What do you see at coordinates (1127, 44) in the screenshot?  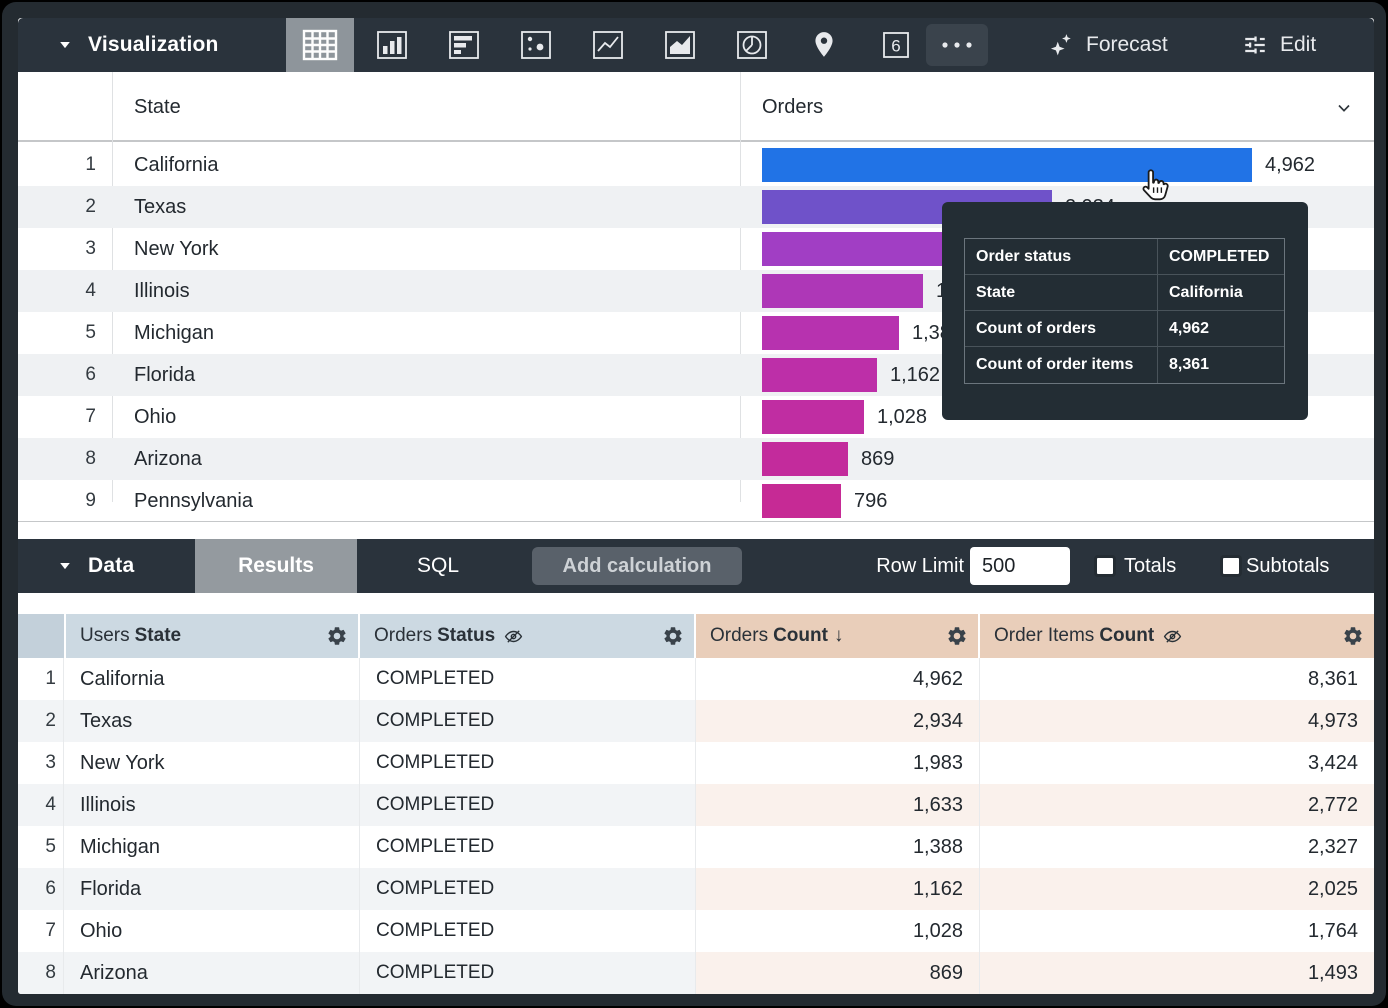 I see `forecast-label: Forecast` at bounding box center [1127, 44].